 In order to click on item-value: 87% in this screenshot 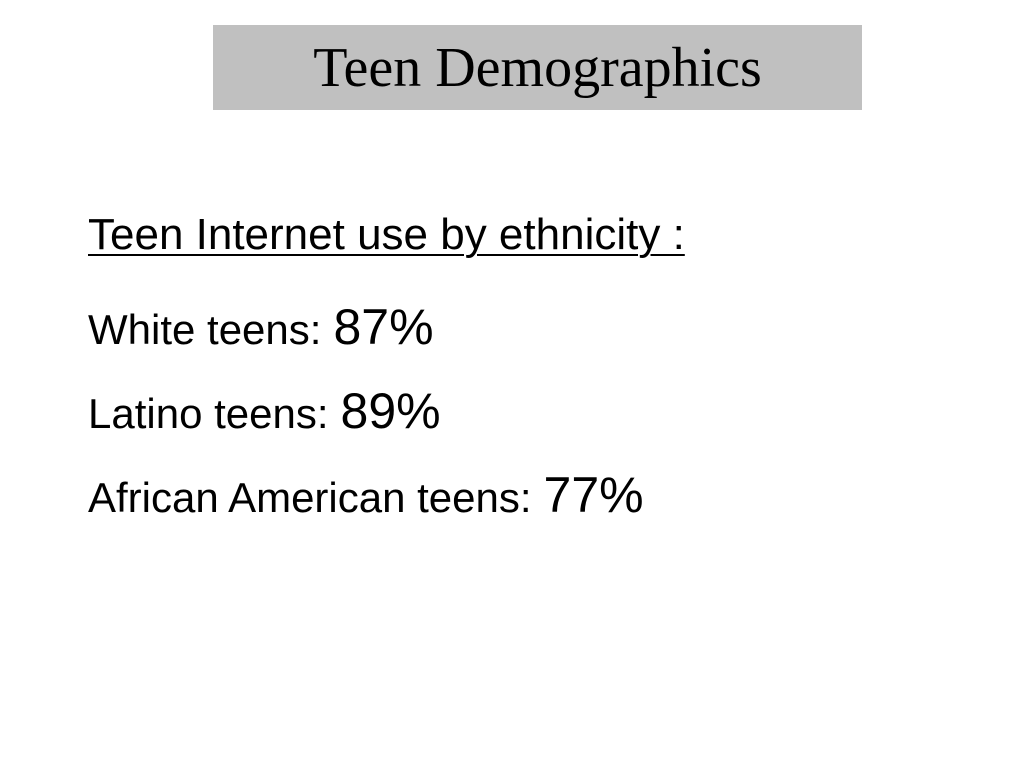, I will do `click(383, 327)`.